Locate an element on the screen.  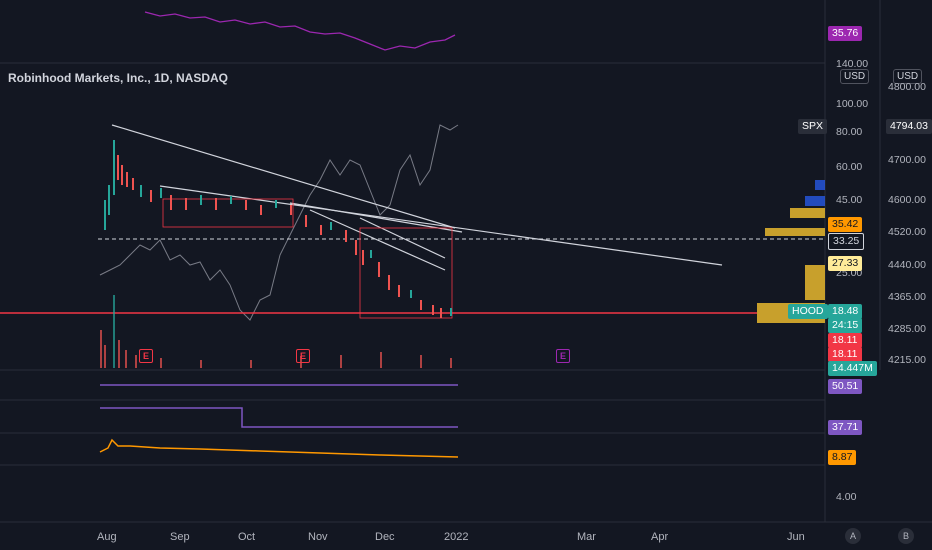
spx-compare-line is located at coordinates (279, 222).